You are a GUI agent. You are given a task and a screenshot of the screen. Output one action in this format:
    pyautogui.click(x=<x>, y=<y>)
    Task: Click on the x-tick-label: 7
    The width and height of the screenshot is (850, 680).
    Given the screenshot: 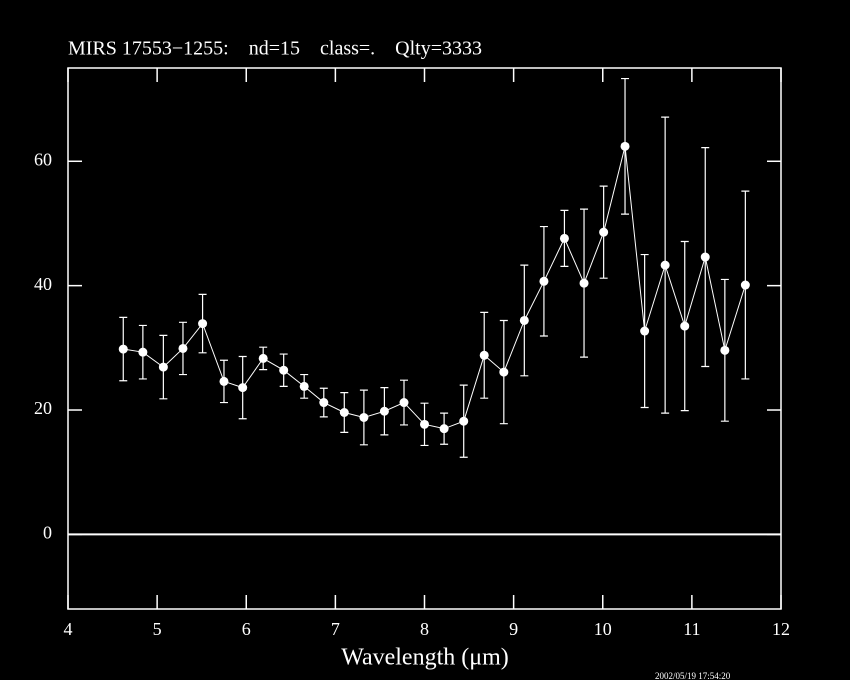 What is the action you would take?
    pyautogui.click(x=335, y=629)
    